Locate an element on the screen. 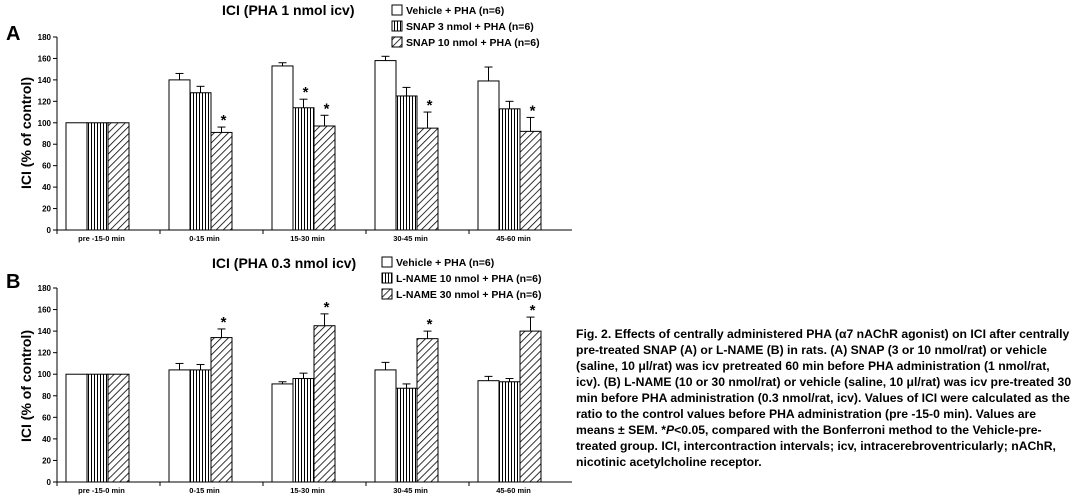 The image size is (1080, 496). panel-a-legend-label: SNAP 10 nmol + PHA (n=6) is located at coordinates (473, 43).